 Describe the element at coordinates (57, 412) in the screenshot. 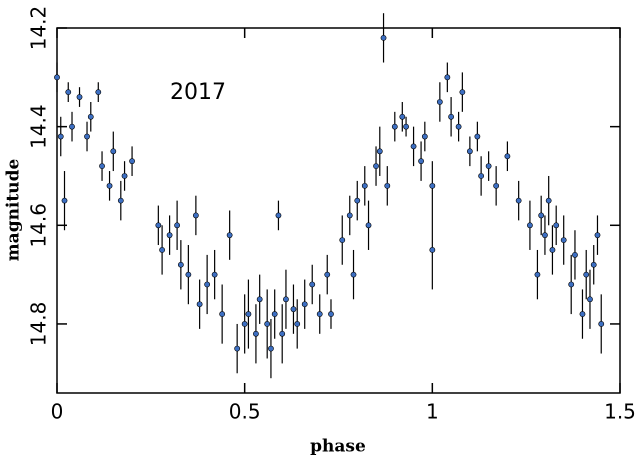

I see `x-tick-label: 0` at that location.